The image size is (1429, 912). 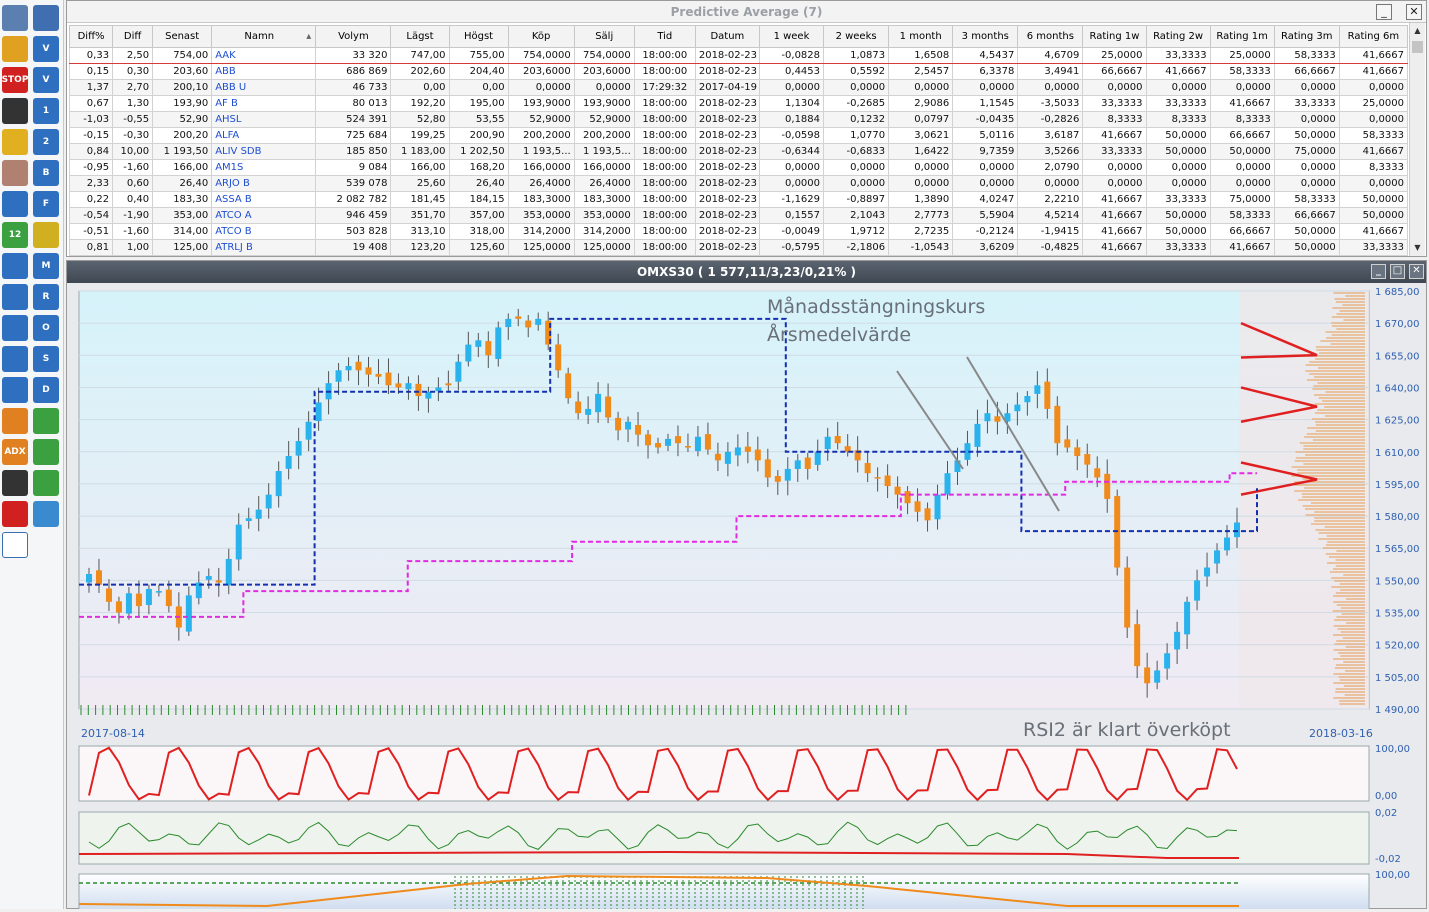 What do you see at coordinates (264, 71) in the screenshot?
I see `table-cell: ABB` at bounding box center [264, 71].